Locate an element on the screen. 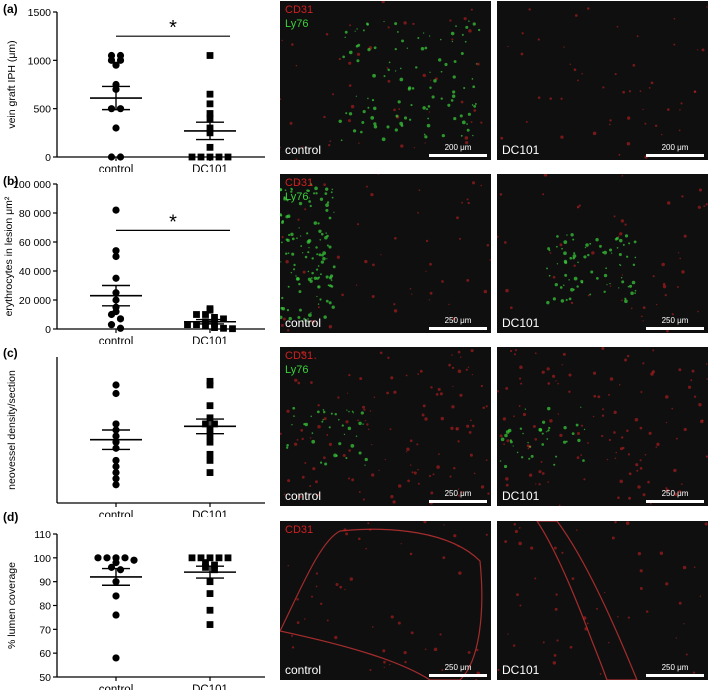 The width and height of the screenshot is (709, 696). stain-label-cd31: CD31 is located at coordinates (299, 183).